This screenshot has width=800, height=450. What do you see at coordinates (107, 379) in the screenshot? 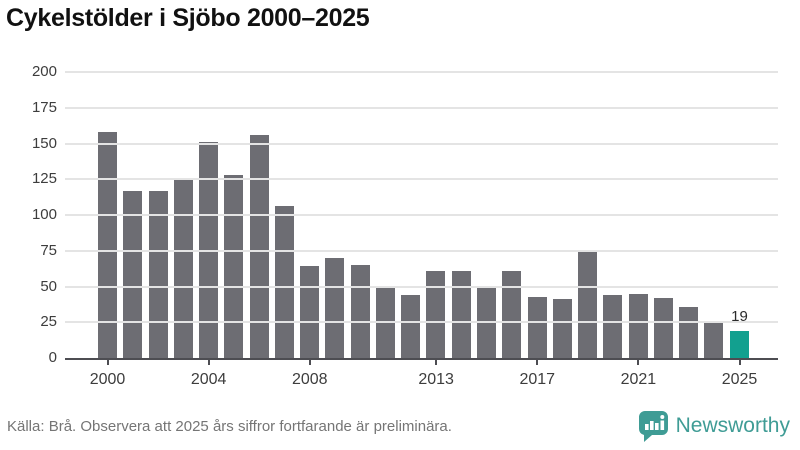
I see `x-axis-tick-label: 2000` at bounding box center [107, 379].